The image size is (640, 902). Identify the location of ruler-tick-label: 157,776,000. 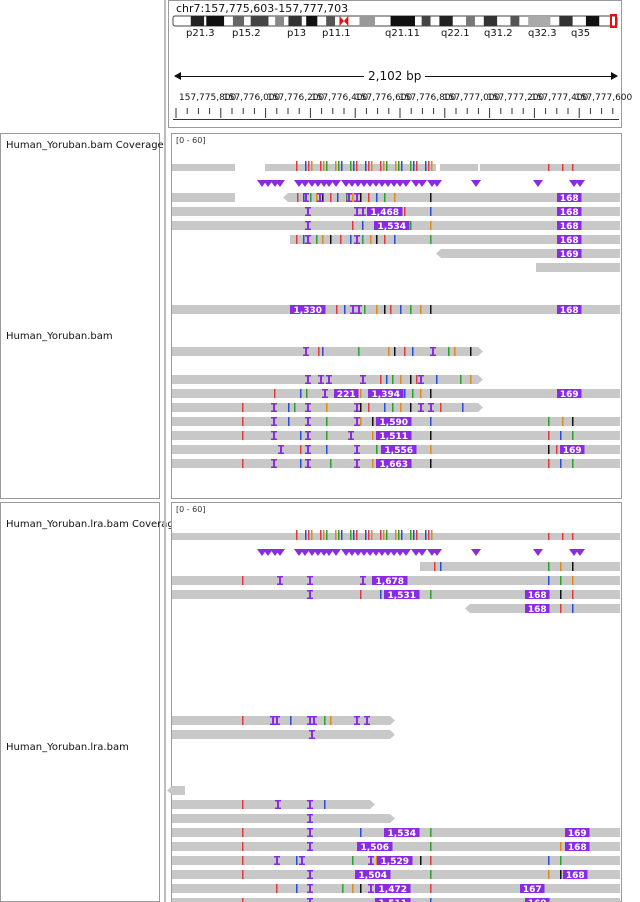
(252, 98).